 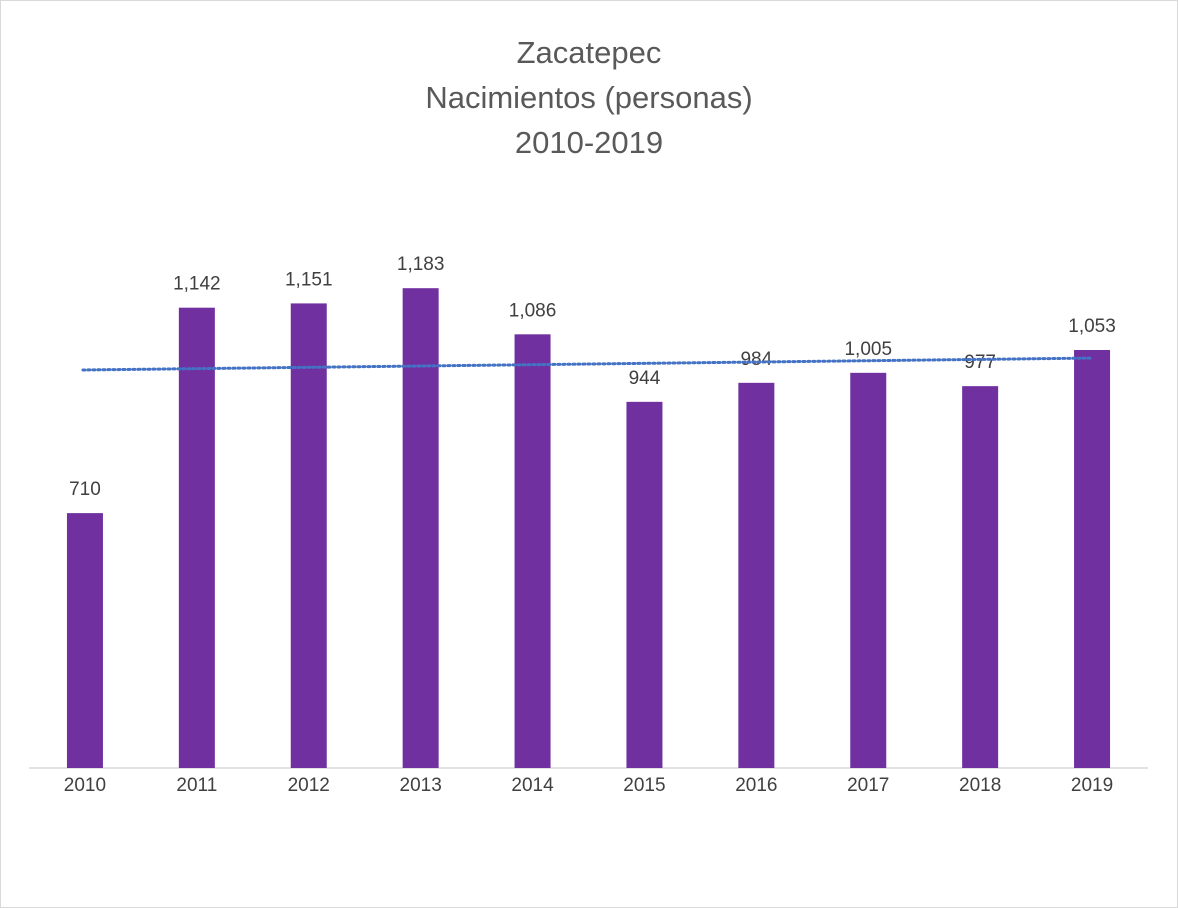 What do you see at coordinates (589, 52) in the screenshot?
I see `chart-title: Zacatepec` at bounding box center [589, 52].